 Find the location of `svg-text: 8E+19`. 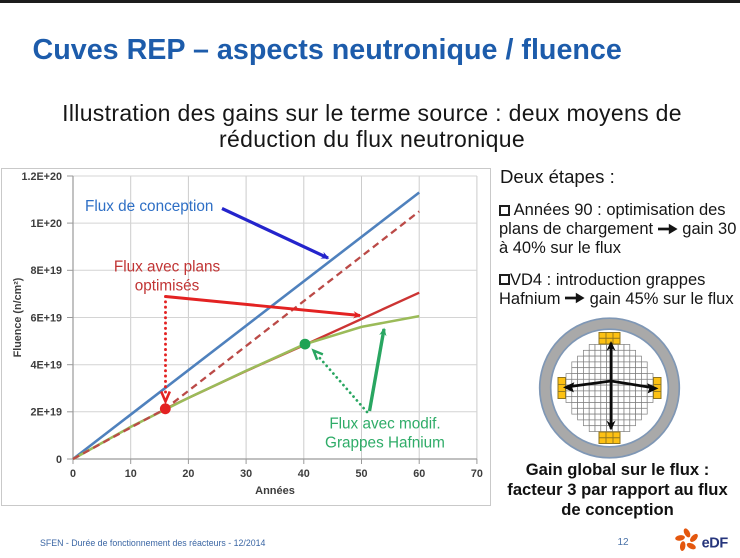

svg-text: 8E+19 is located at coordinates (46, 271).